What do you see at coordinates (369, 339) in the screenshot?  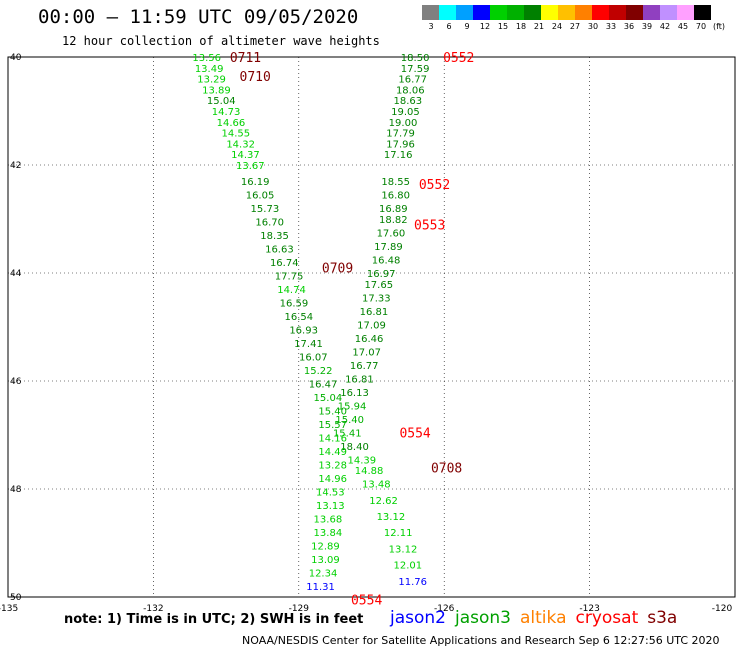 I see `wave-height-value: 16.46` at bounding box center [369, 339].